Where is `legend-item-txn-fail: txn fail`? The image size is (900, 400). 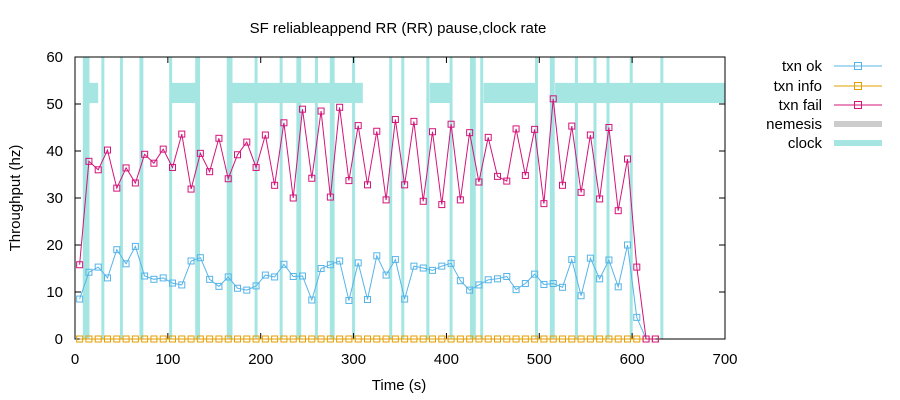 legend-item-txn-fail: txn fail is located at coordinates (830, 105).